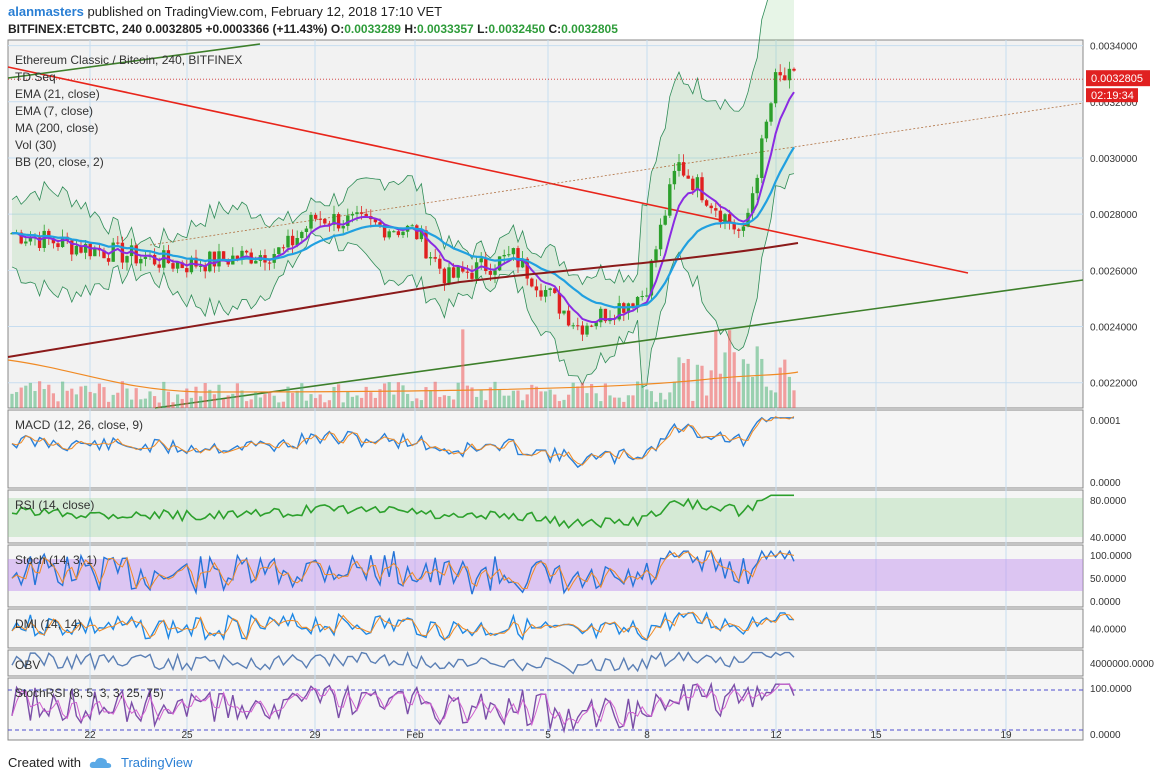  What do you see at coordinates (1108, 501) in the screenshot?
I see `pane-tick: 80.0000` at bounding box center [1108, 501].